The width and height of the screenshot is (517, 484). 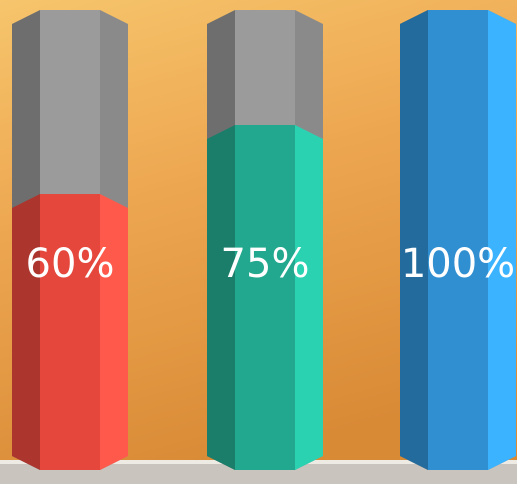 What do you see at coordinates (70, 264) in the screenshot?
I see `value-label: 60%` at bounding box center [70, 264].